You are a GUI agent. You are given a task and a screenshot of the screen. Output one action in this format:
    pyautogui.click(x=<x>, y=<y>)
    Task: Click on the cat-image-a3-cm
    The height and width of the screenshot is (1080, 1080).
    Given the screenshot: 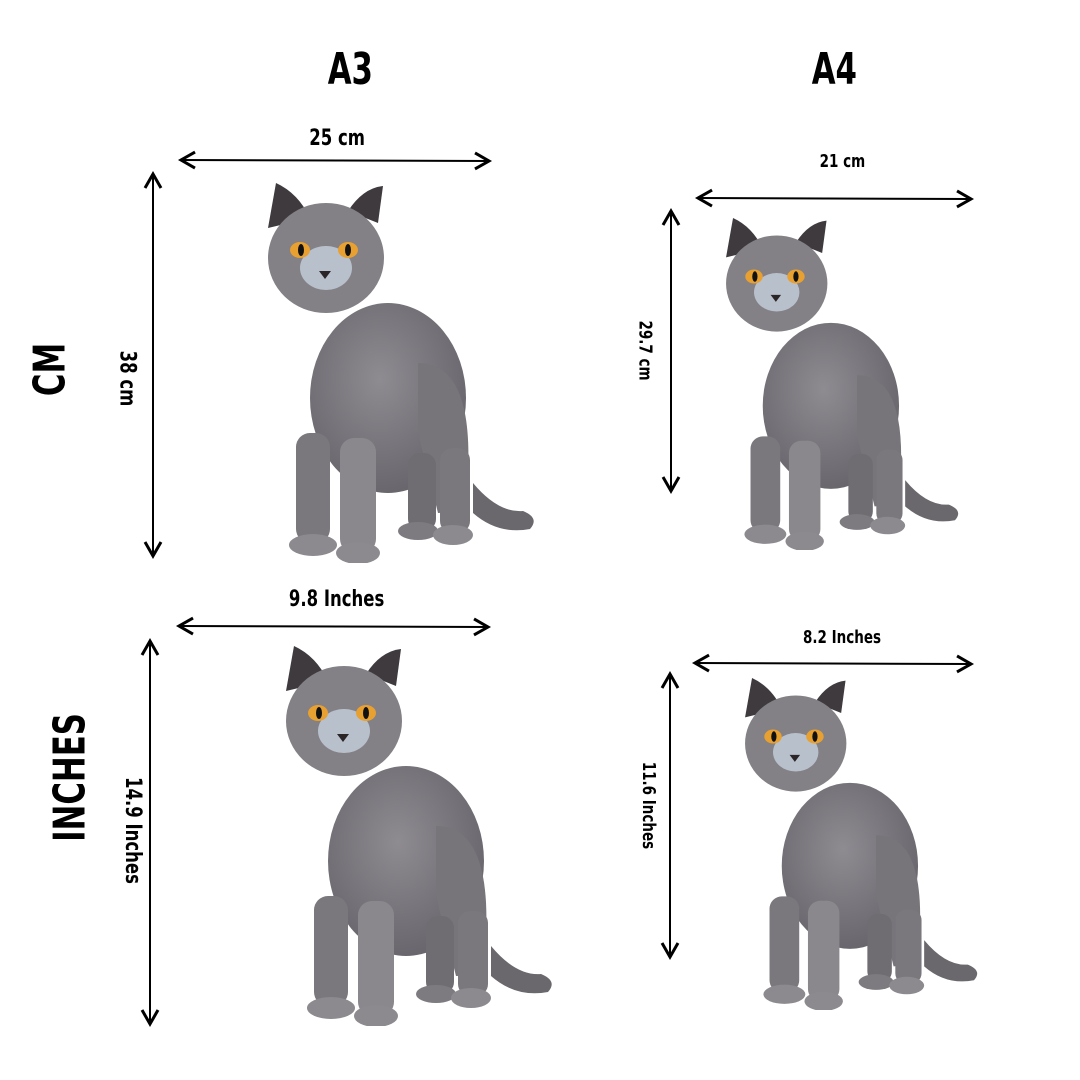 What is the action you would take?
    pyautogui.click(x=403, y=373)
    